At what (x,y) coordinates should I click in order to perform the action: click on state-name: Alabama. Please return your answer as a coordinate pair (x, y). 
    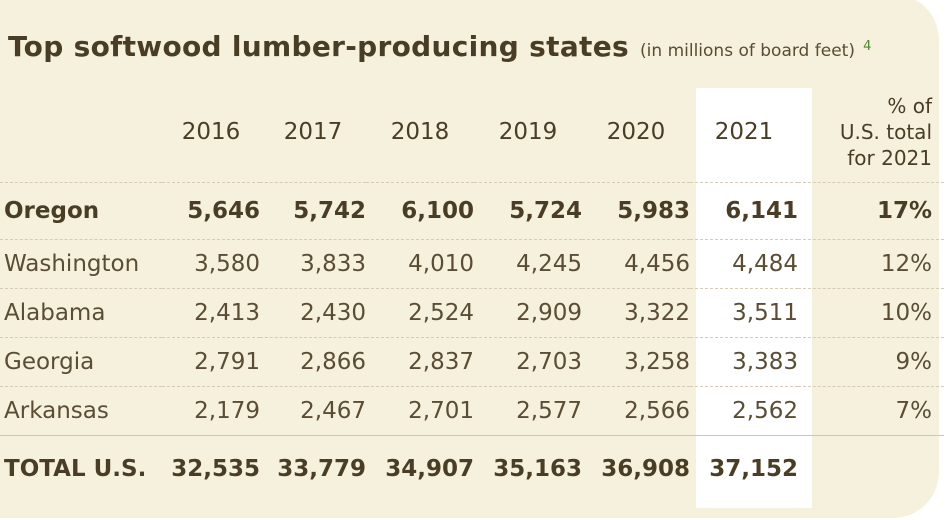
    Looking at the image, I should click on (81, 313).